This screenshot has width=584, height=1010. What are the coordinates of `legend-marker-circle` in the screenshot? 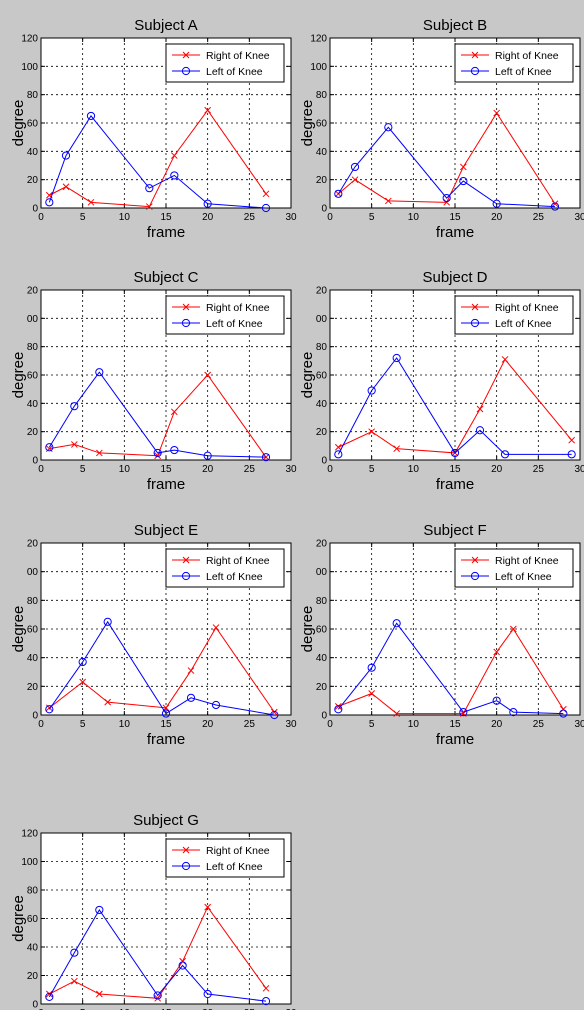 It's located at (186, 71).